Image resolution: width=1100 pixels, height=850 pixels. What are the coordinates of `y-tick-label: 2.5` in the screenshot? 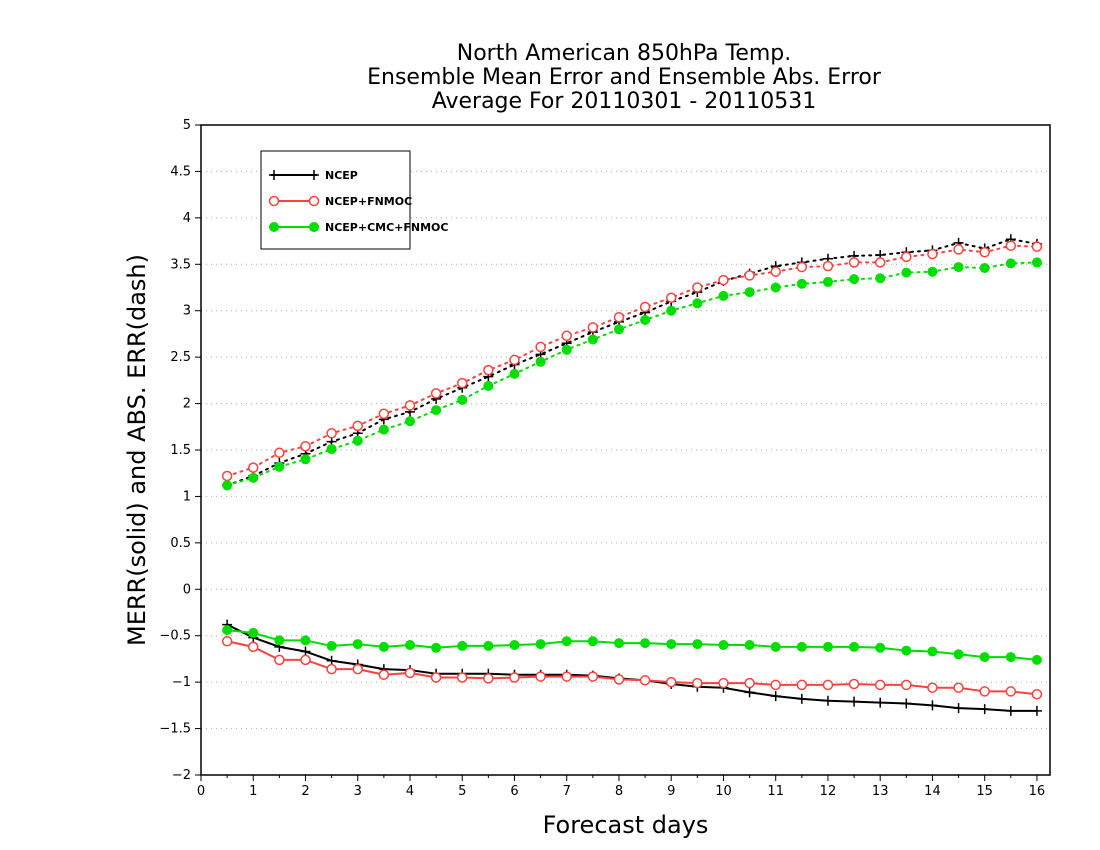 It's located at (180, 357).